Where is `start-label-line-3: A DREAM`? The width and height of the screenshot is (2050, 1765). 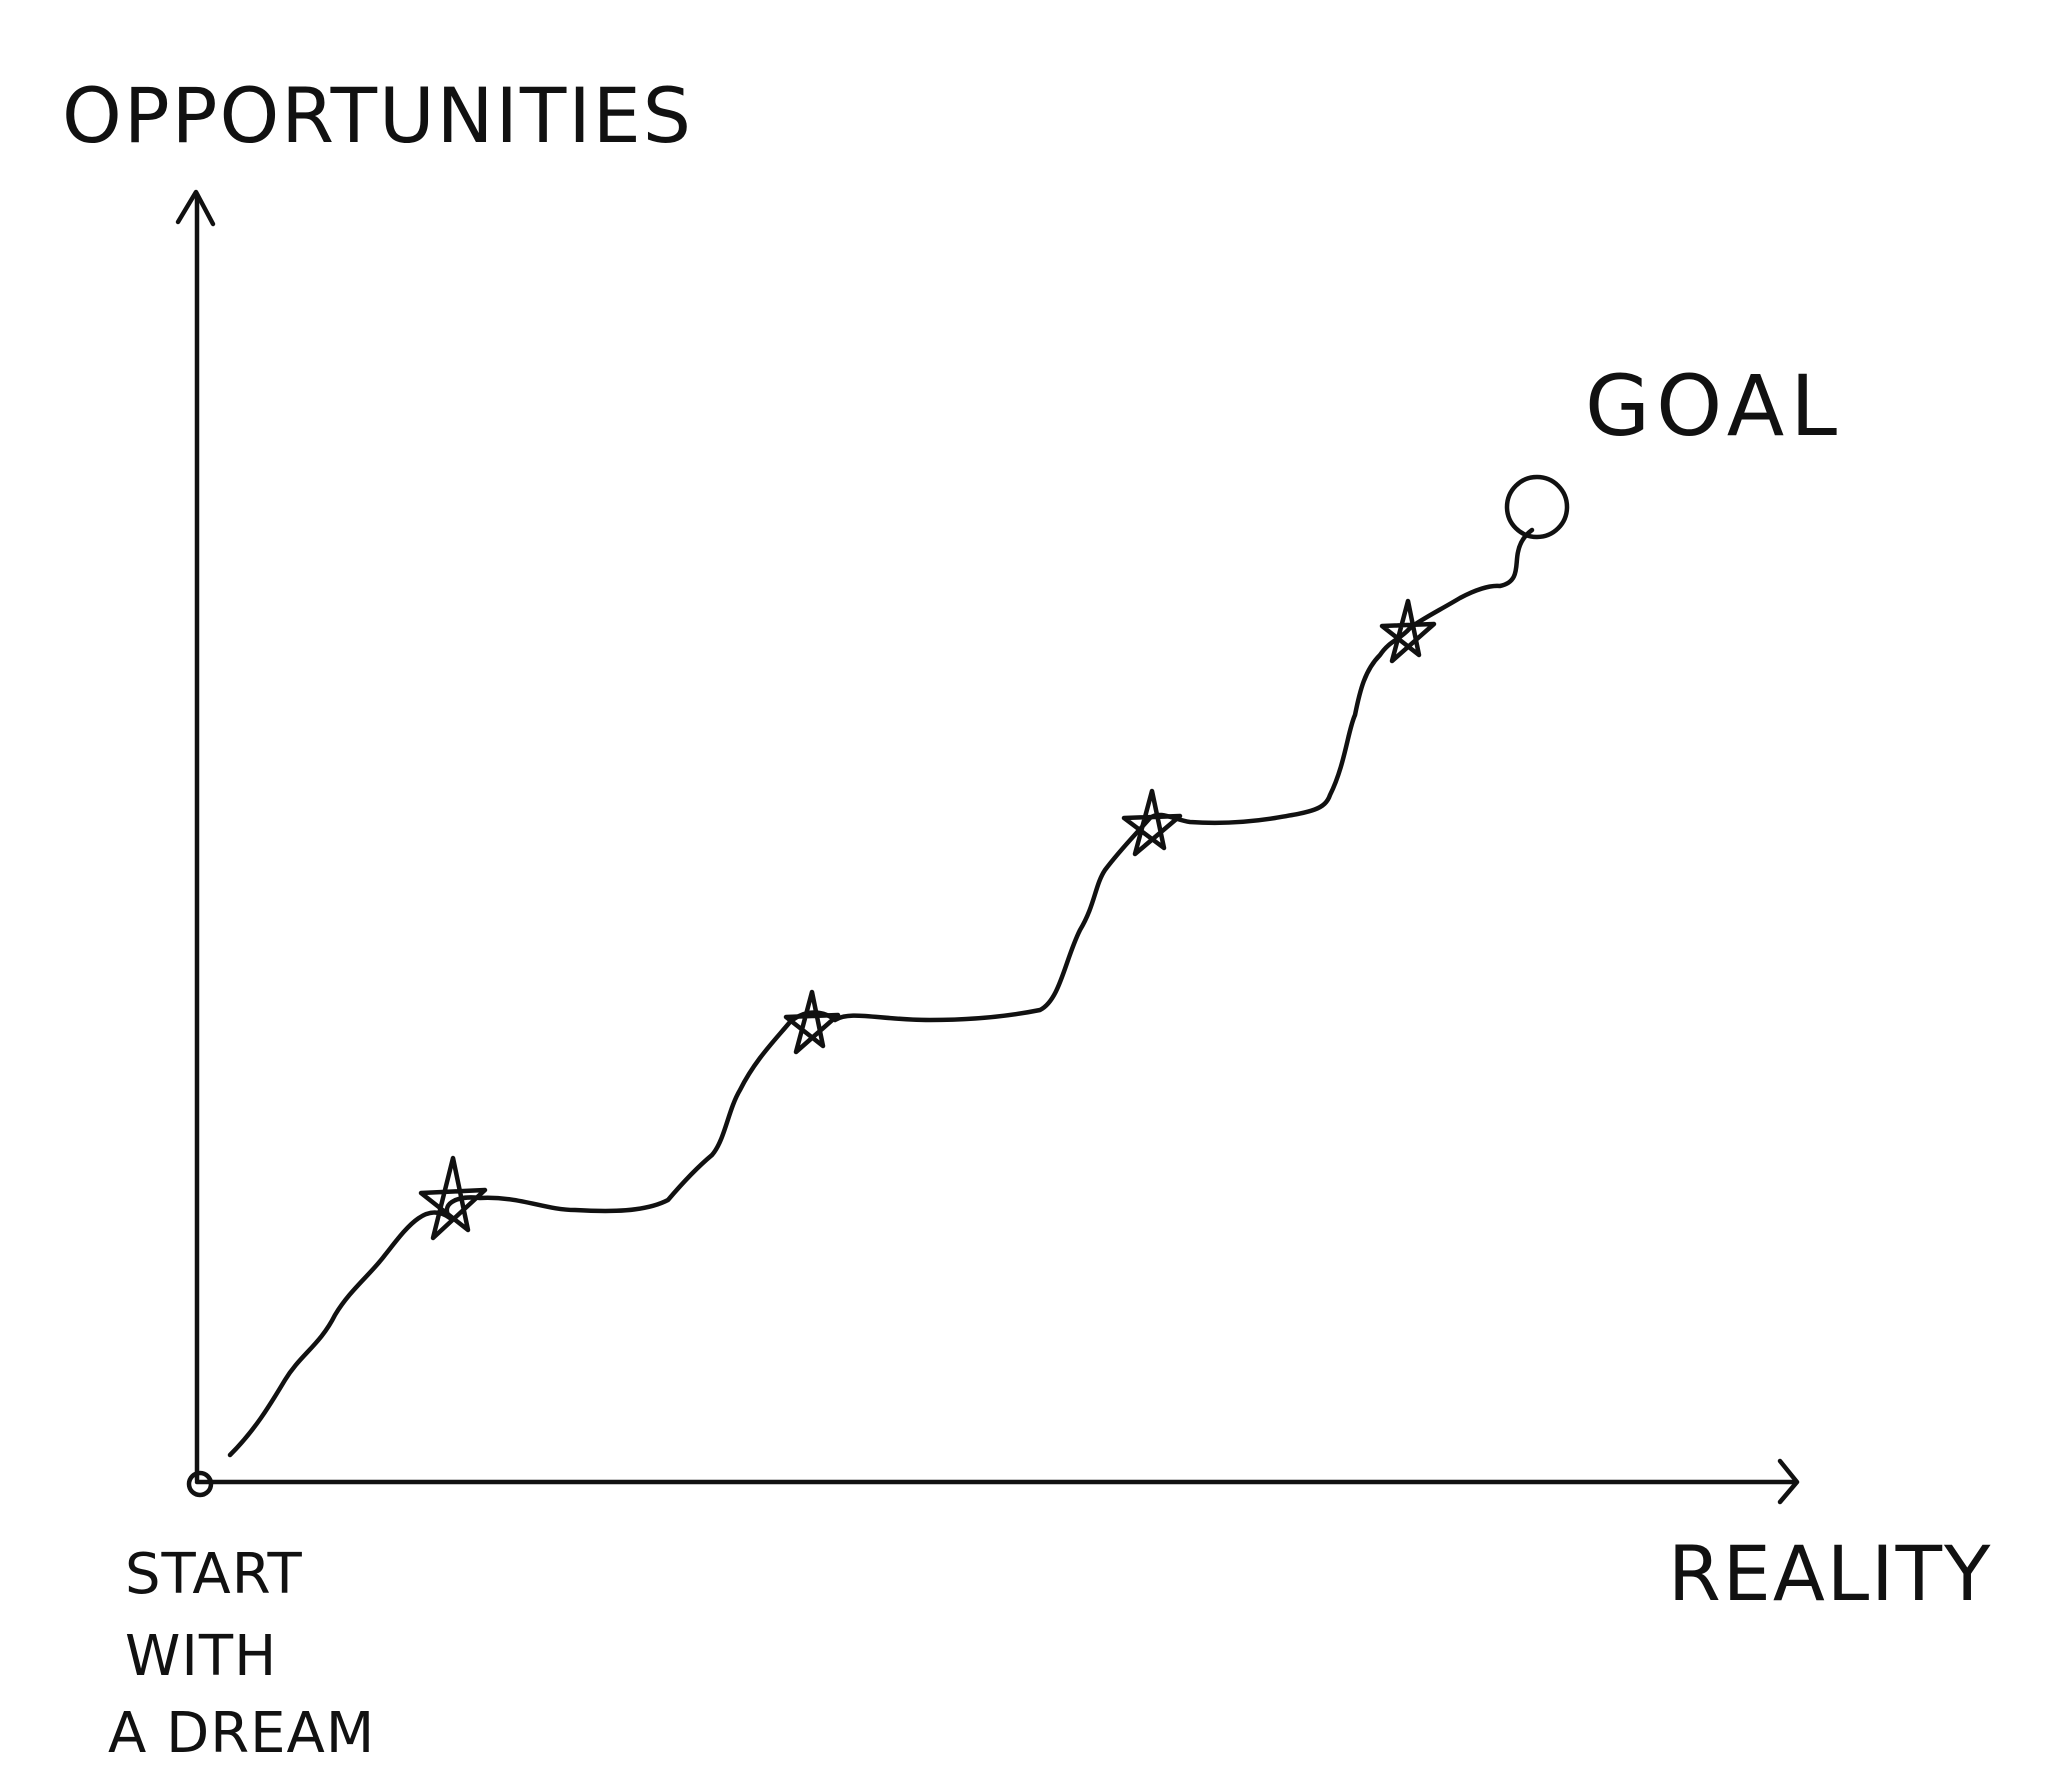 start-label-line-3: A DREAM is located at coordinates (241, 1733).